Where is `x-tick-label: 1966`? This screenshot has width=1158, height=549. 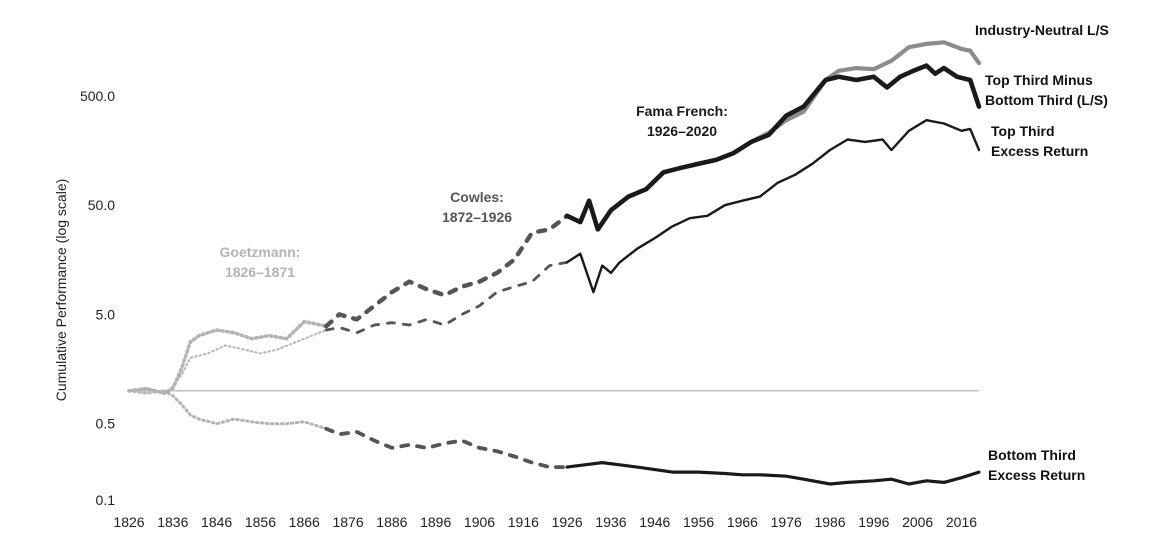 x-tick-label: 1966 is located at coordinates (742, 522).